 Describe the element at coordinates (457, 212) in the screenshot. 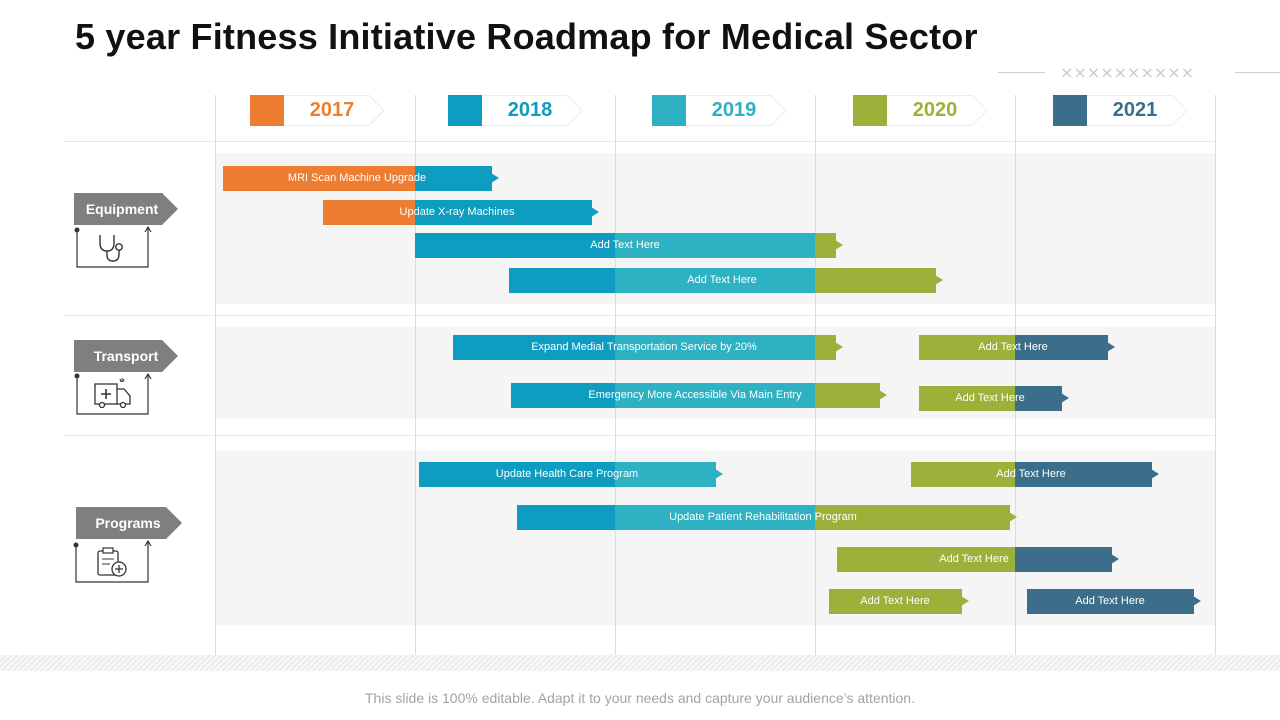

I see `task-label: Update X-ray Machines` at that location.